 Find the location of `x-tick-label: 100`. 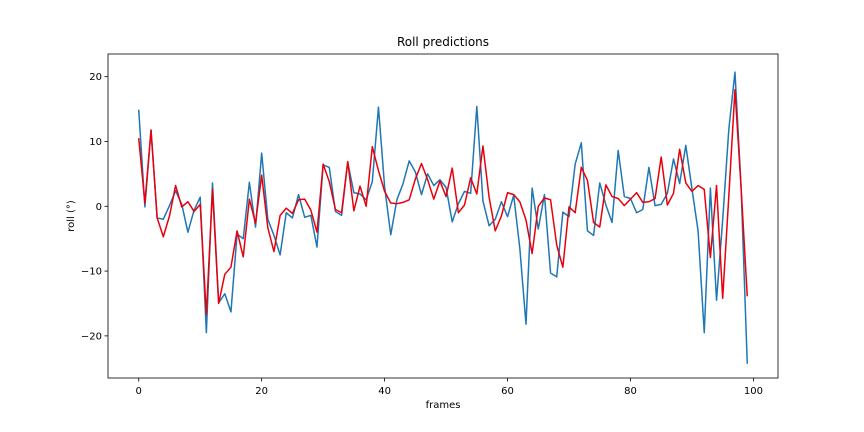

x-tick-label: 100 is located at coordinates (753, 391).